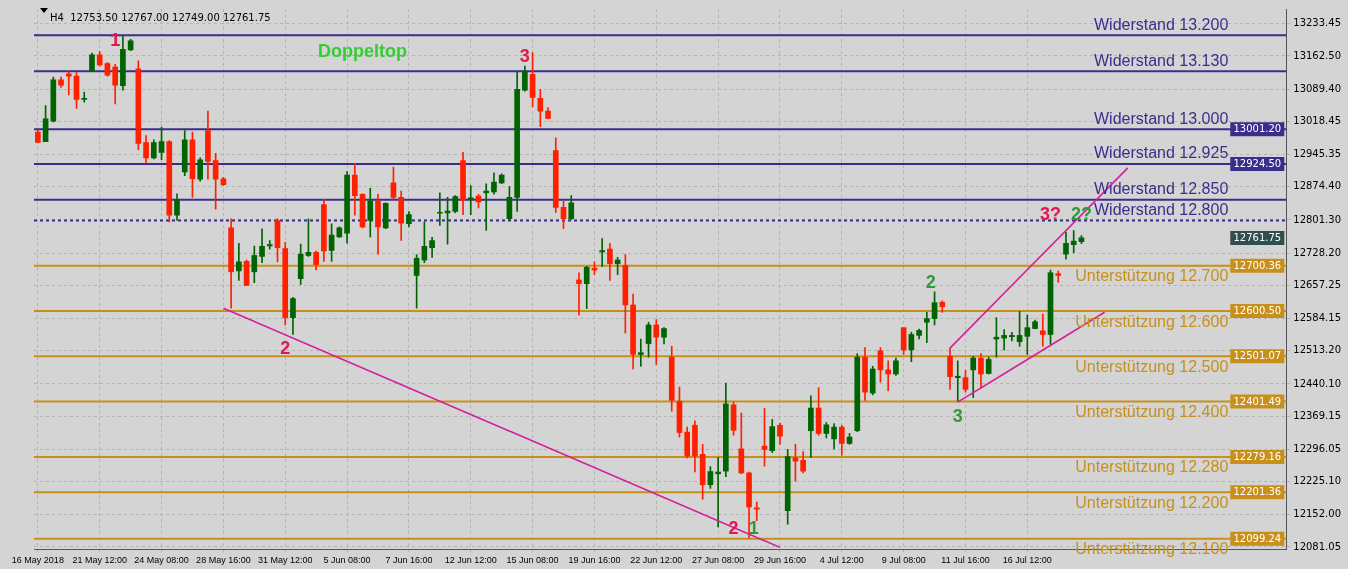  Describe the element at coordinates (1152, 411) in the screenshot. I see `ref-line-label: Unterstützung 12.400` at that location.